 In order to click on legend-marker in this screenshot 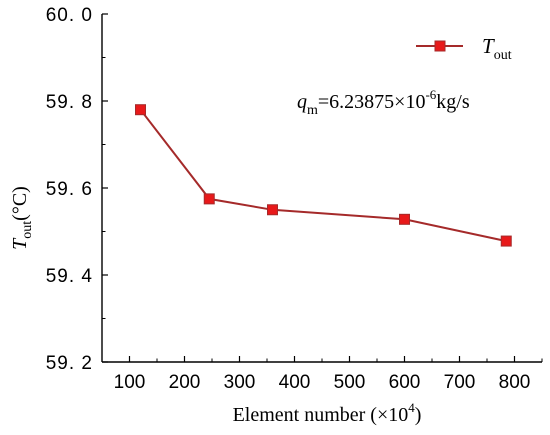, I will do `click(440, 46)`.